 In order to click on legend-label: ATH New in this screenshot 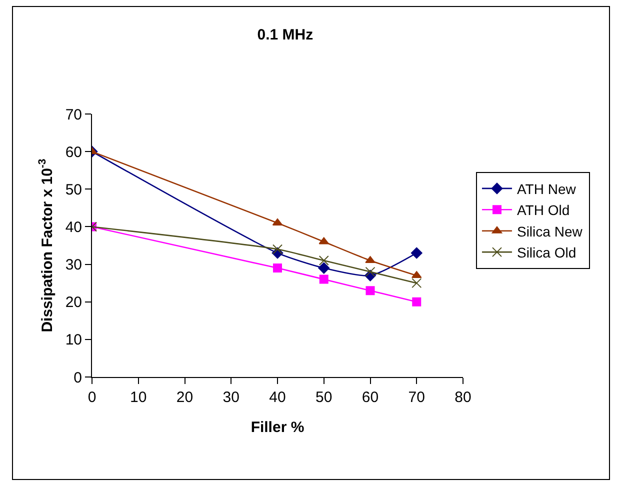, I will do `click(546, 188)`.